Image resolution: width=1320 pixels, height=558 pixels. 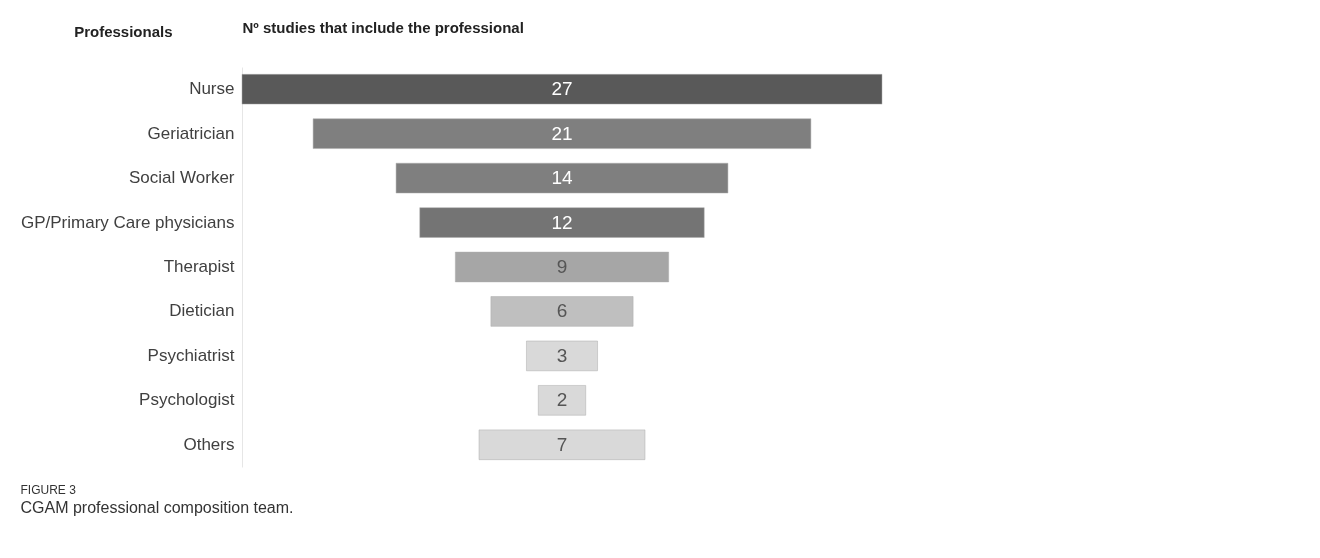 What do you see at coordinates (187, 400) in the screenshot?
I see `category-label: Psychologist` at bounding box center [187, 400].